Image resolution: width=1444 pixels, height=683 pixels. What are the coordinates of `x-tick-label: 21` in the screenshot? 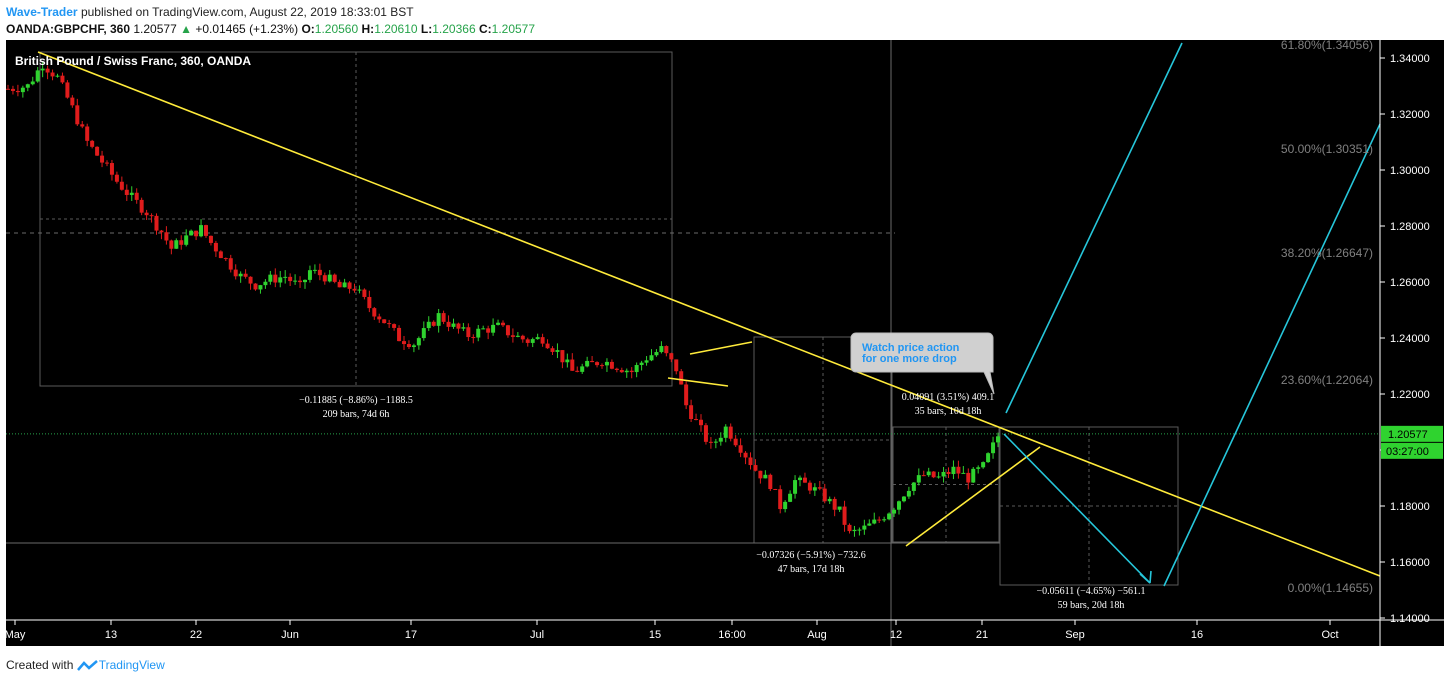 It's located at (982, 635).